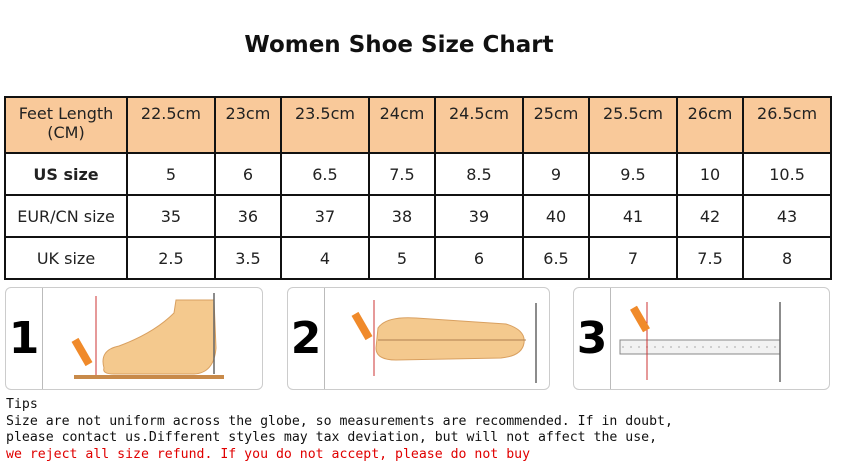 Image resolution: width=842 pixels, height=466 pixels. Describe the element at coordinates (633, 258) in the screenshot. I see `table-cell: 7` at that location.